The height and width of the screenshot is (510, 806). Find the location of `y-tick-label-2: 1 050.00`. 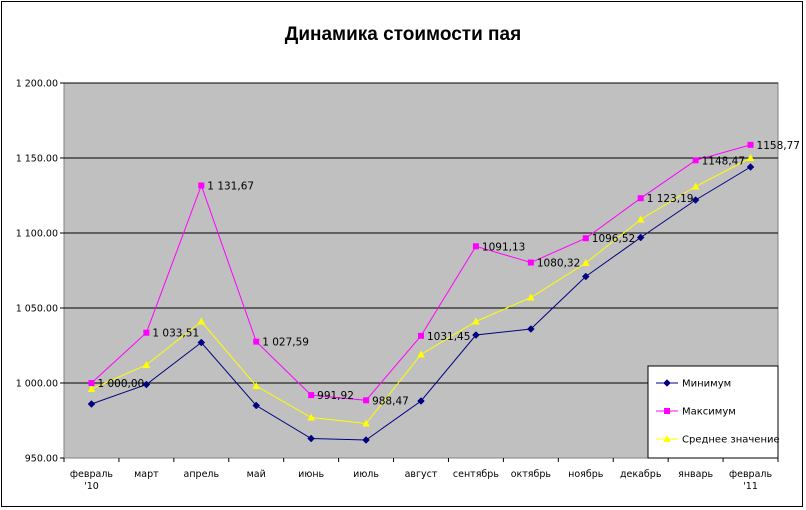

y-tick-label-2: 1 050.00 is located at coordinates (37, 309).